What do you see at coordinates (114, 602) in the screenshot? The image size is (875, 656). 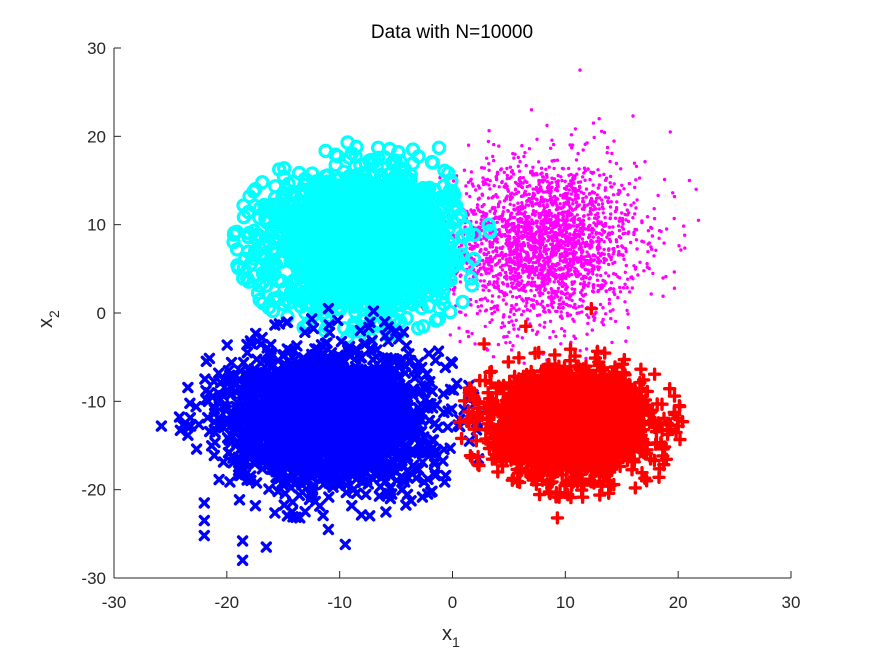 I see `x-tick-label: -30` at bounding box center [114, 602].